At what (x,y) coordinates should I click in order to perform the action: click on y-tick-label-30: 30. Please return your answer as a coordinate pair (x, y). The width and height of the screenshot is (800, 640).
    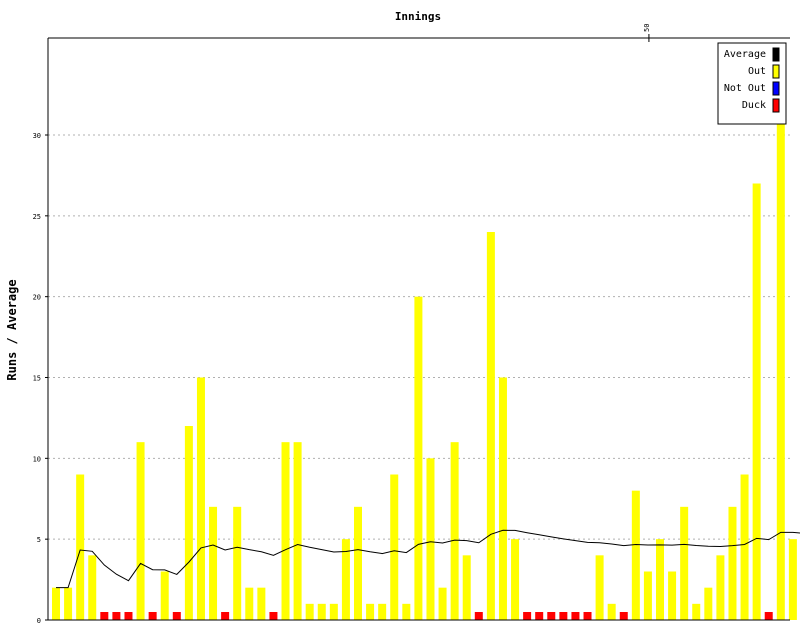
    Looking at the image, I should click on (37, 136).